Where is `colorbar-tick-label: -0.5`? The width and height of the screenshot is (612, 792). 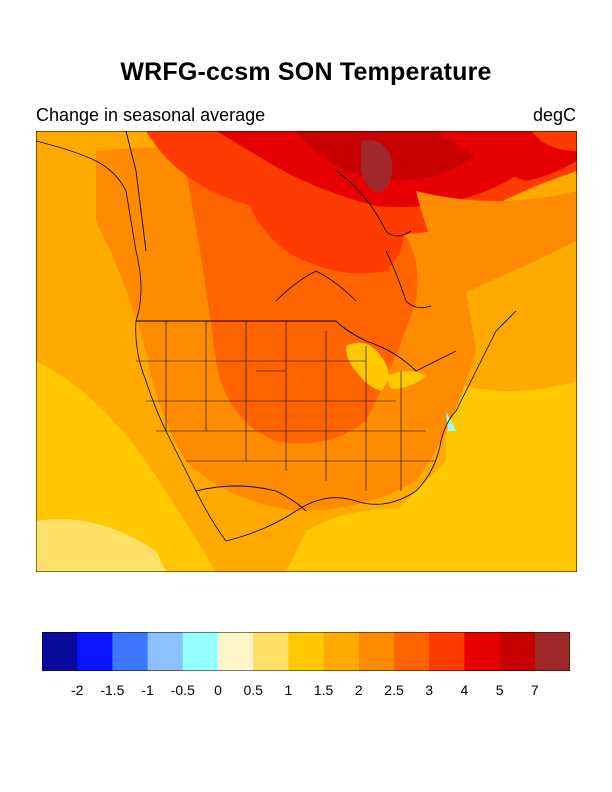 colorbar-tick-label: -0.5 is located at coordinates (182, 690).